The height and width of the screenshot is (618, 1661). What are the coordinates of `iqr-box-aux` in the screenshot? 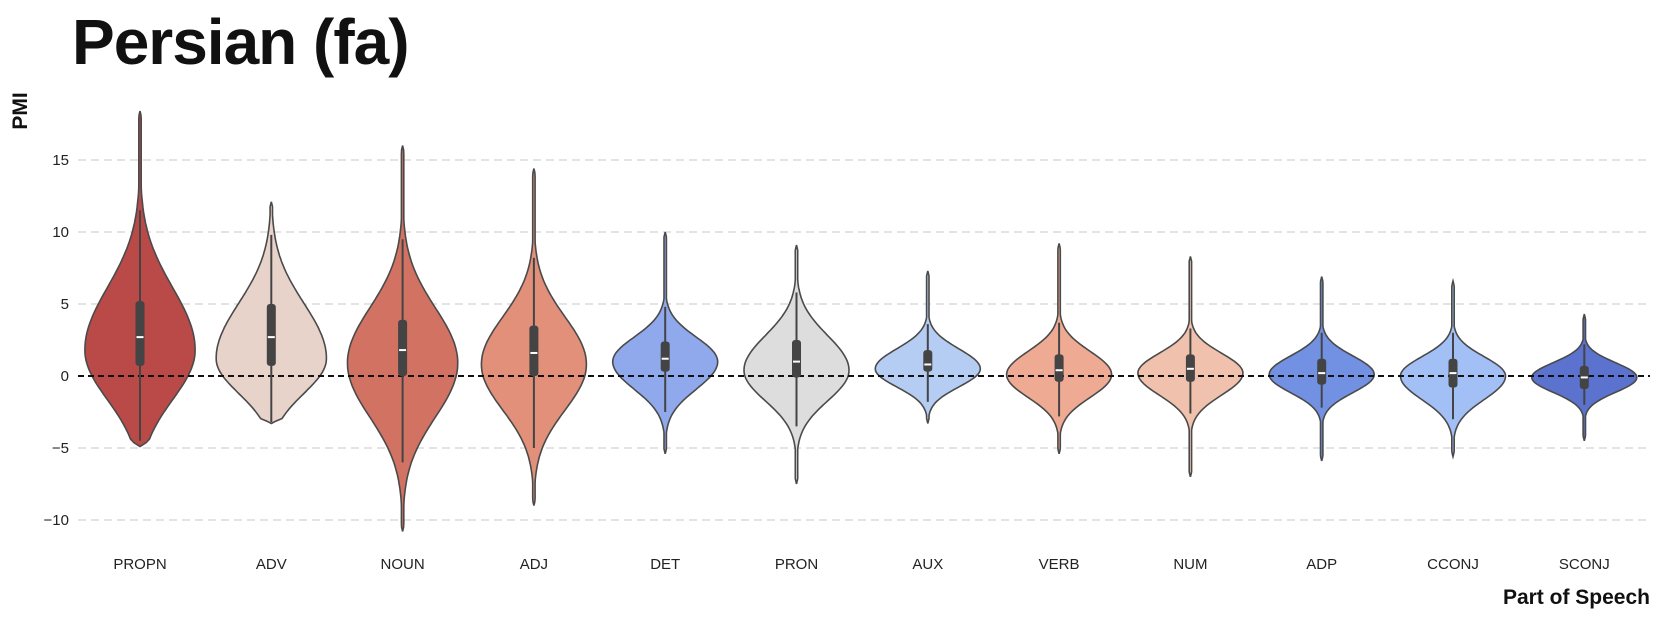 It's located at (928, 361).